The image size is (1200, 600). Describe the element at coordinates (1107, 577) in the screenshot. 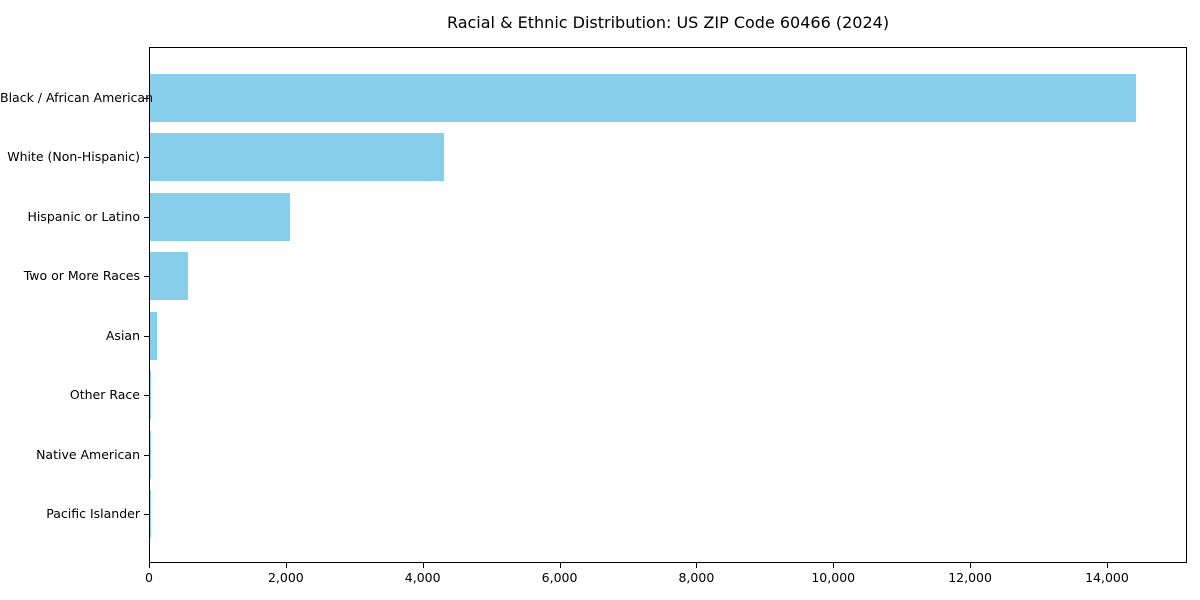

I see `x-tick-label: 14,000` at that location.